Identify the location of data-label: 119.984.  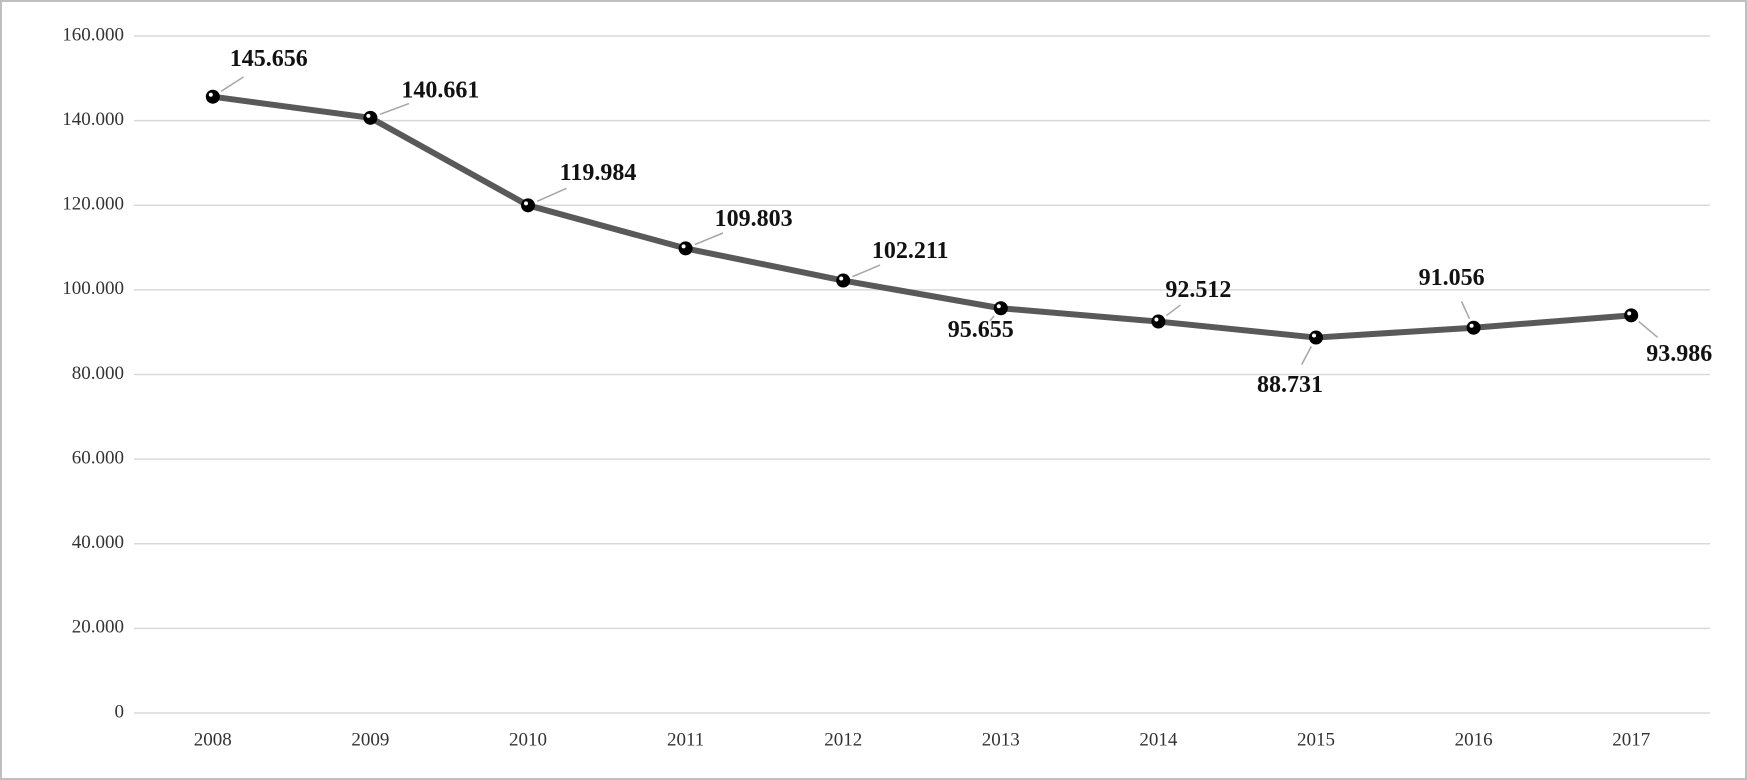
(598, 173).